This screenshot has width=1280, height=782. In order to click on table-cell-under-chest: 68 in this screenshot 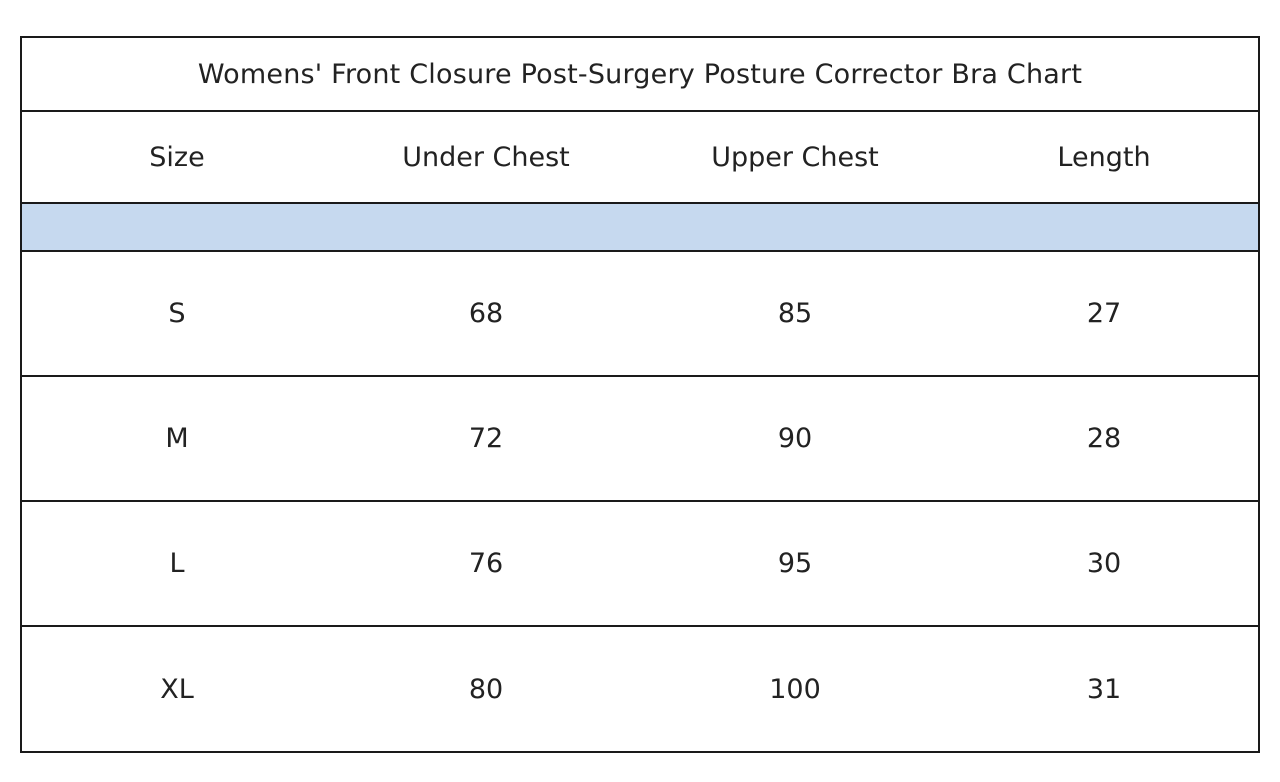, I will do `click(486, 313)`.